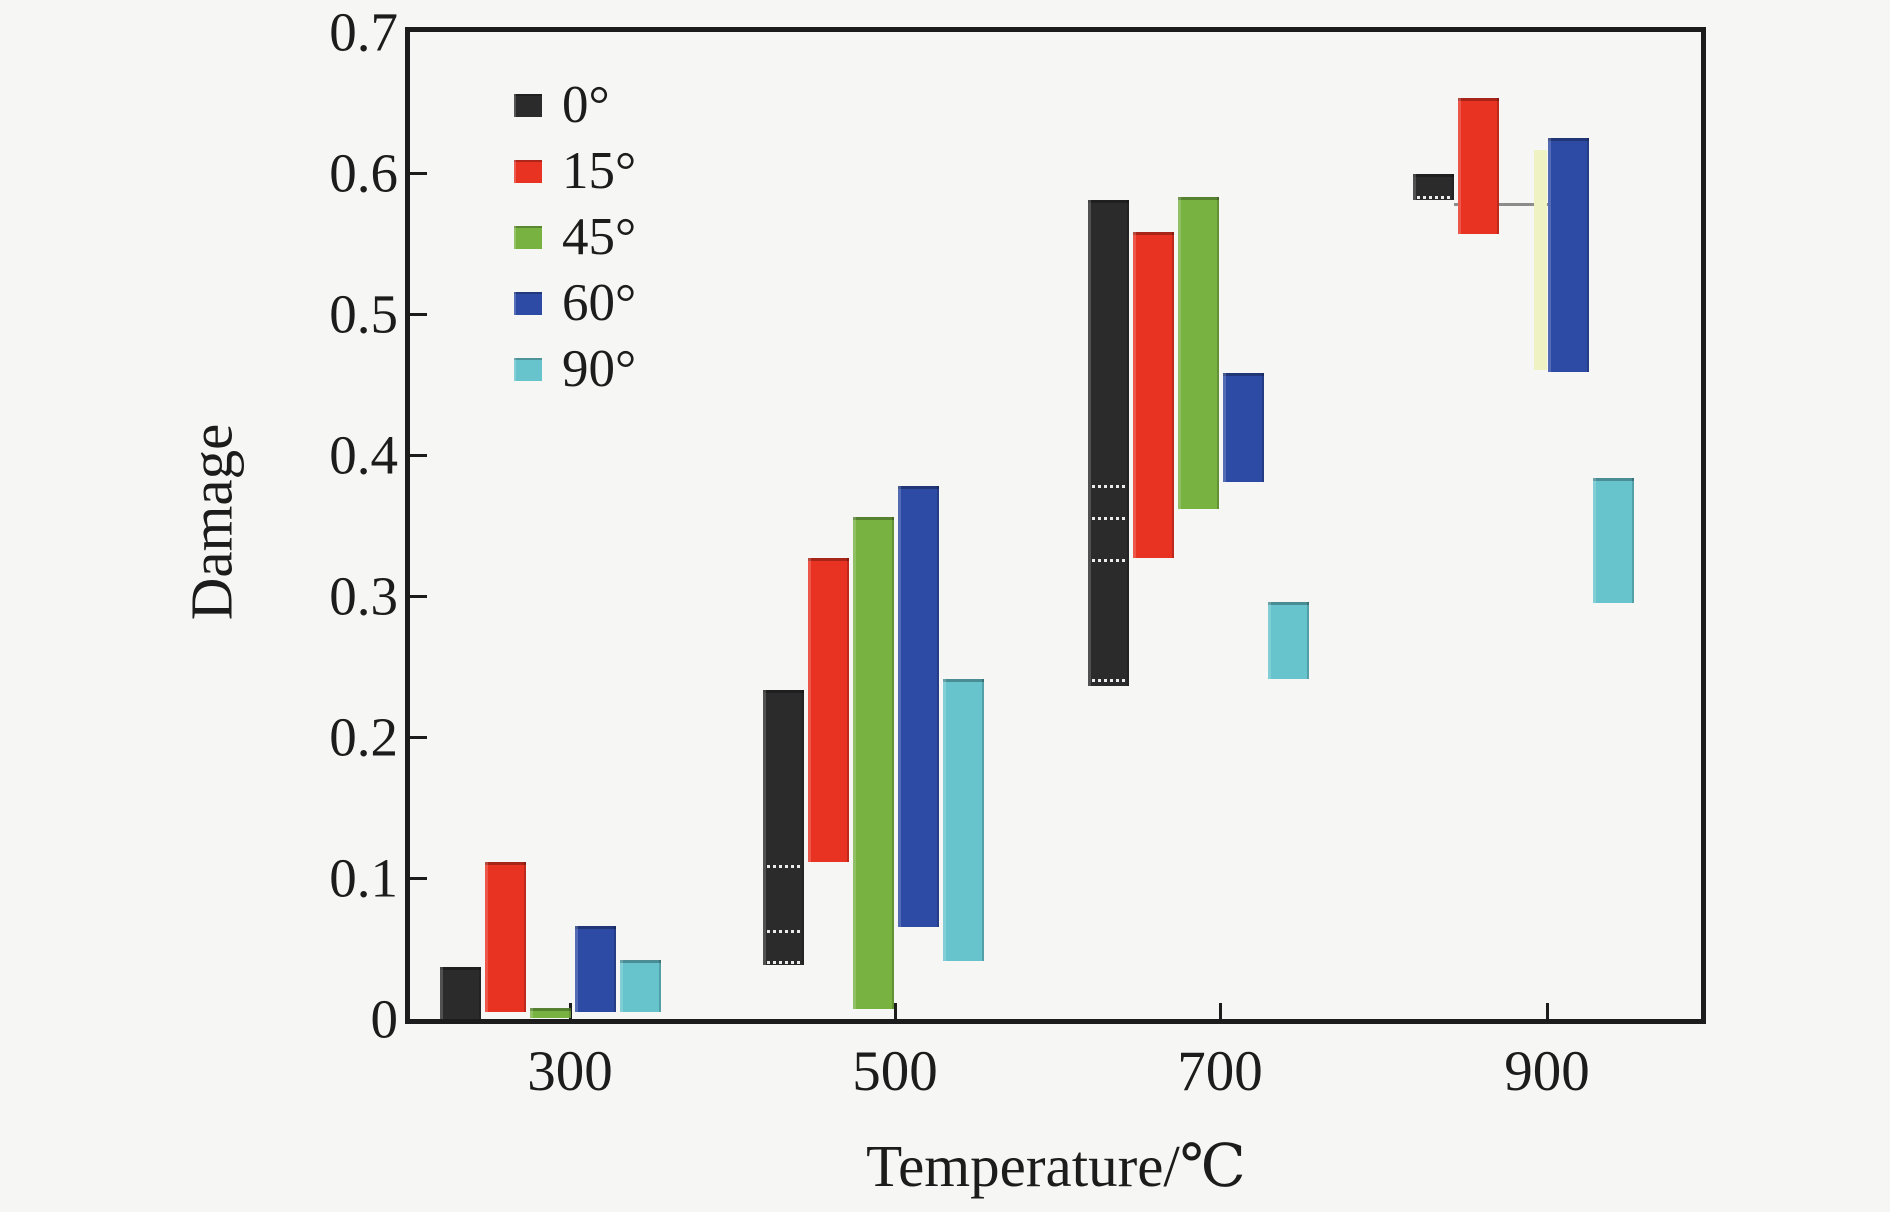  What do you see at coordinates (570, 1071) in the screenshot?
I see `x-tick-label: 300` at bounding box center [570, 1071].